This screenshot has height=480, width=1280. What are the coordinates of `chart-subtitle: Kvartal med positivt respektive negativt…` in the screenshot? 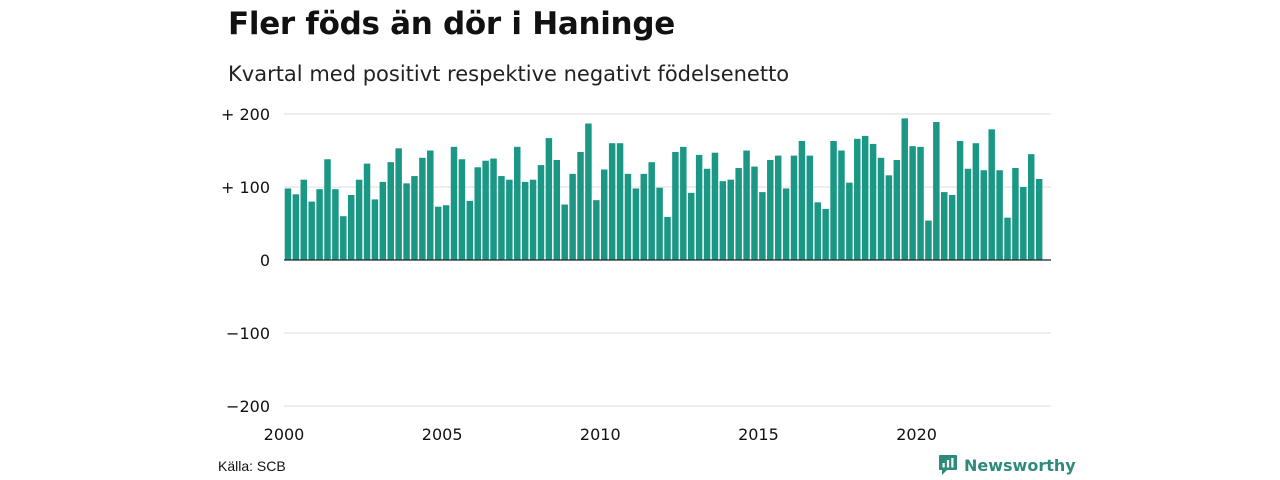 It's located at (509, 74).